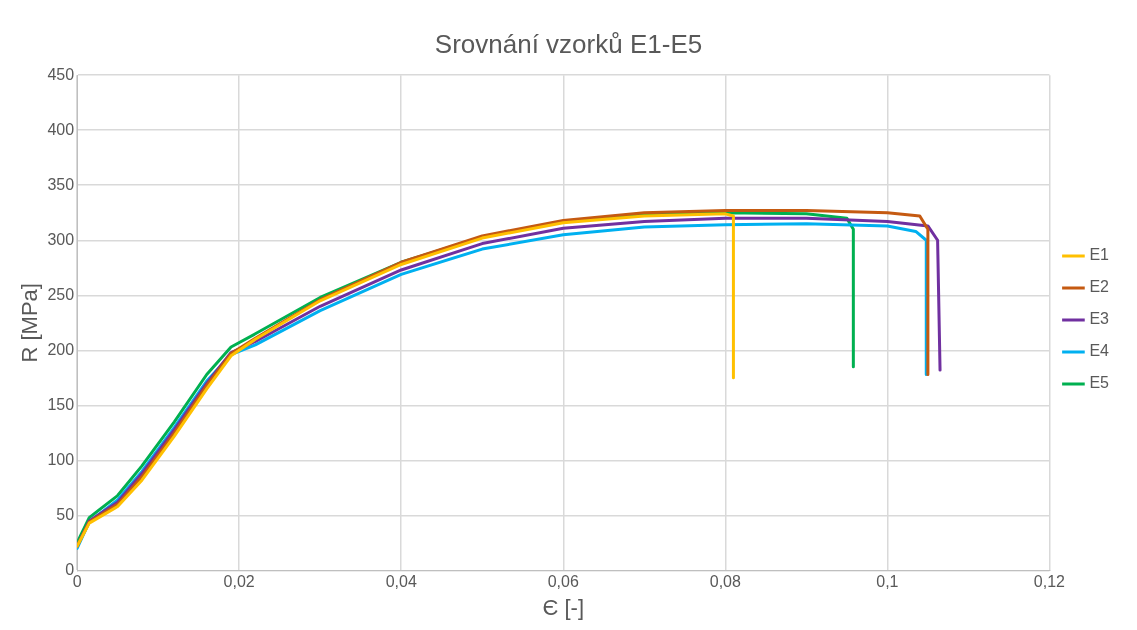  I want to click on legend-label: E4, so click(1099, 351).